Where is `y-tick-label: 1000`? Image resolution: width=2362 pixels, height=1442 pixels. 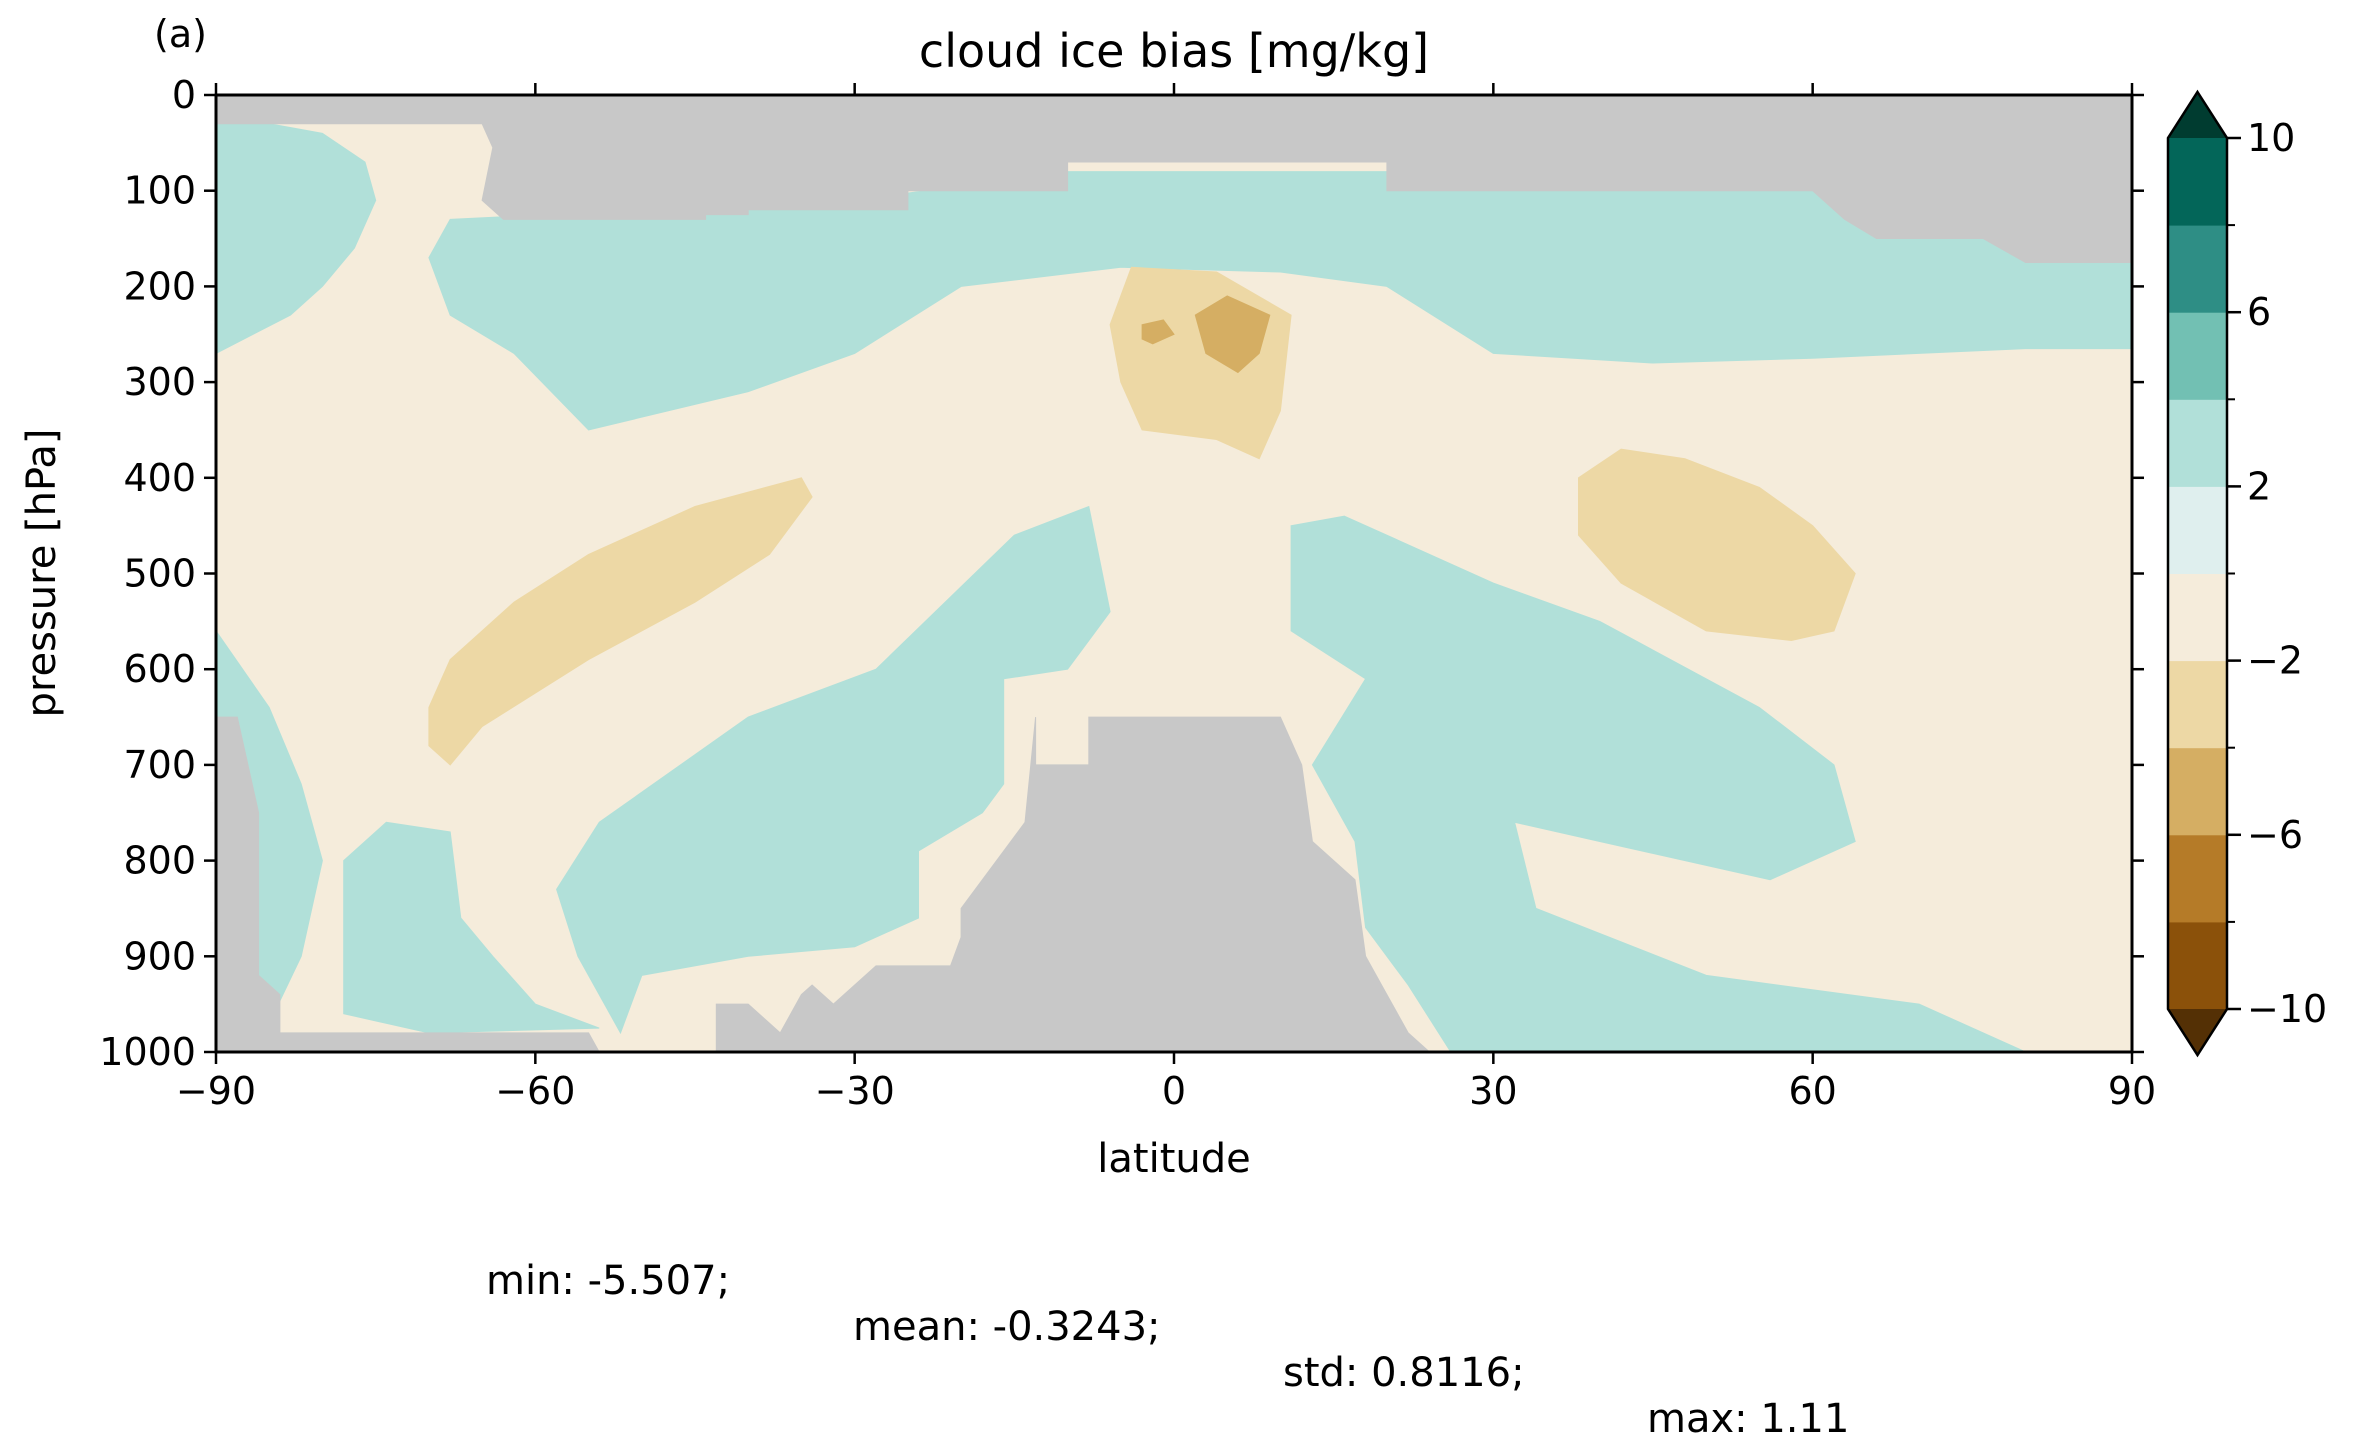 y-tick-label: 1000 is located at coordinates (147, 1052).